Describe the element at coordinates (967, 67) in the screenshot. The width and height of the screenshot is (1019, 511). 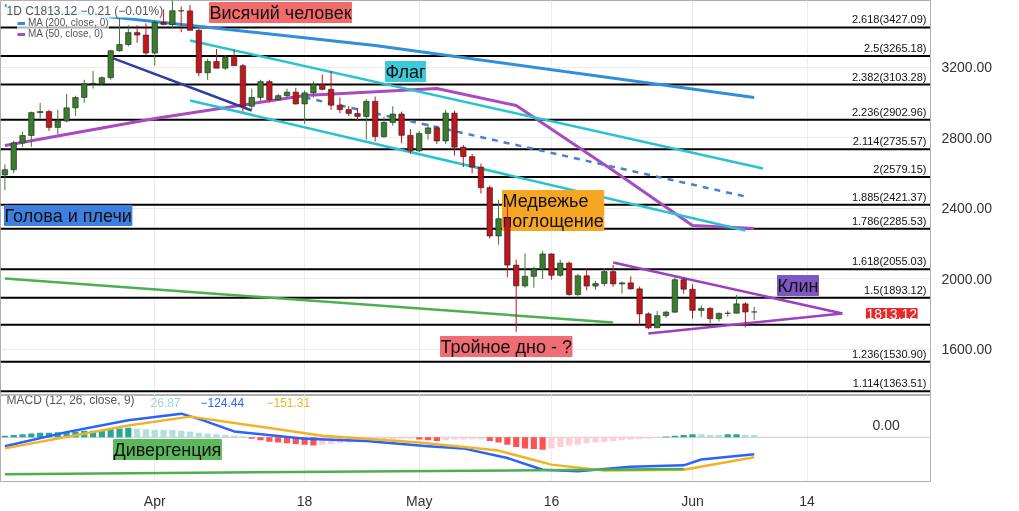
I see `y-tick-label: 3200.00` at that location.